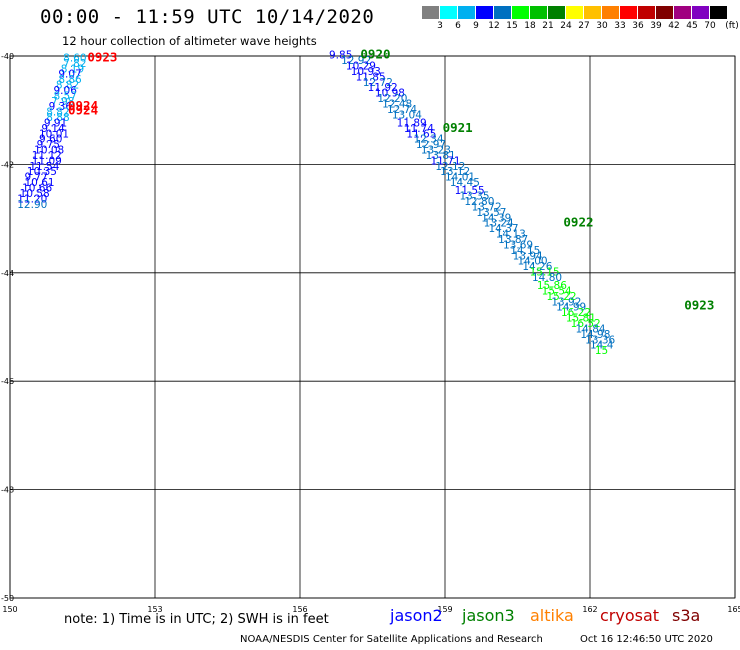 This screenshot has height=650, width=740. Describe the element at coordinates (504, 229) in the screenshot. I see `swh-label: 14.37` at that location.